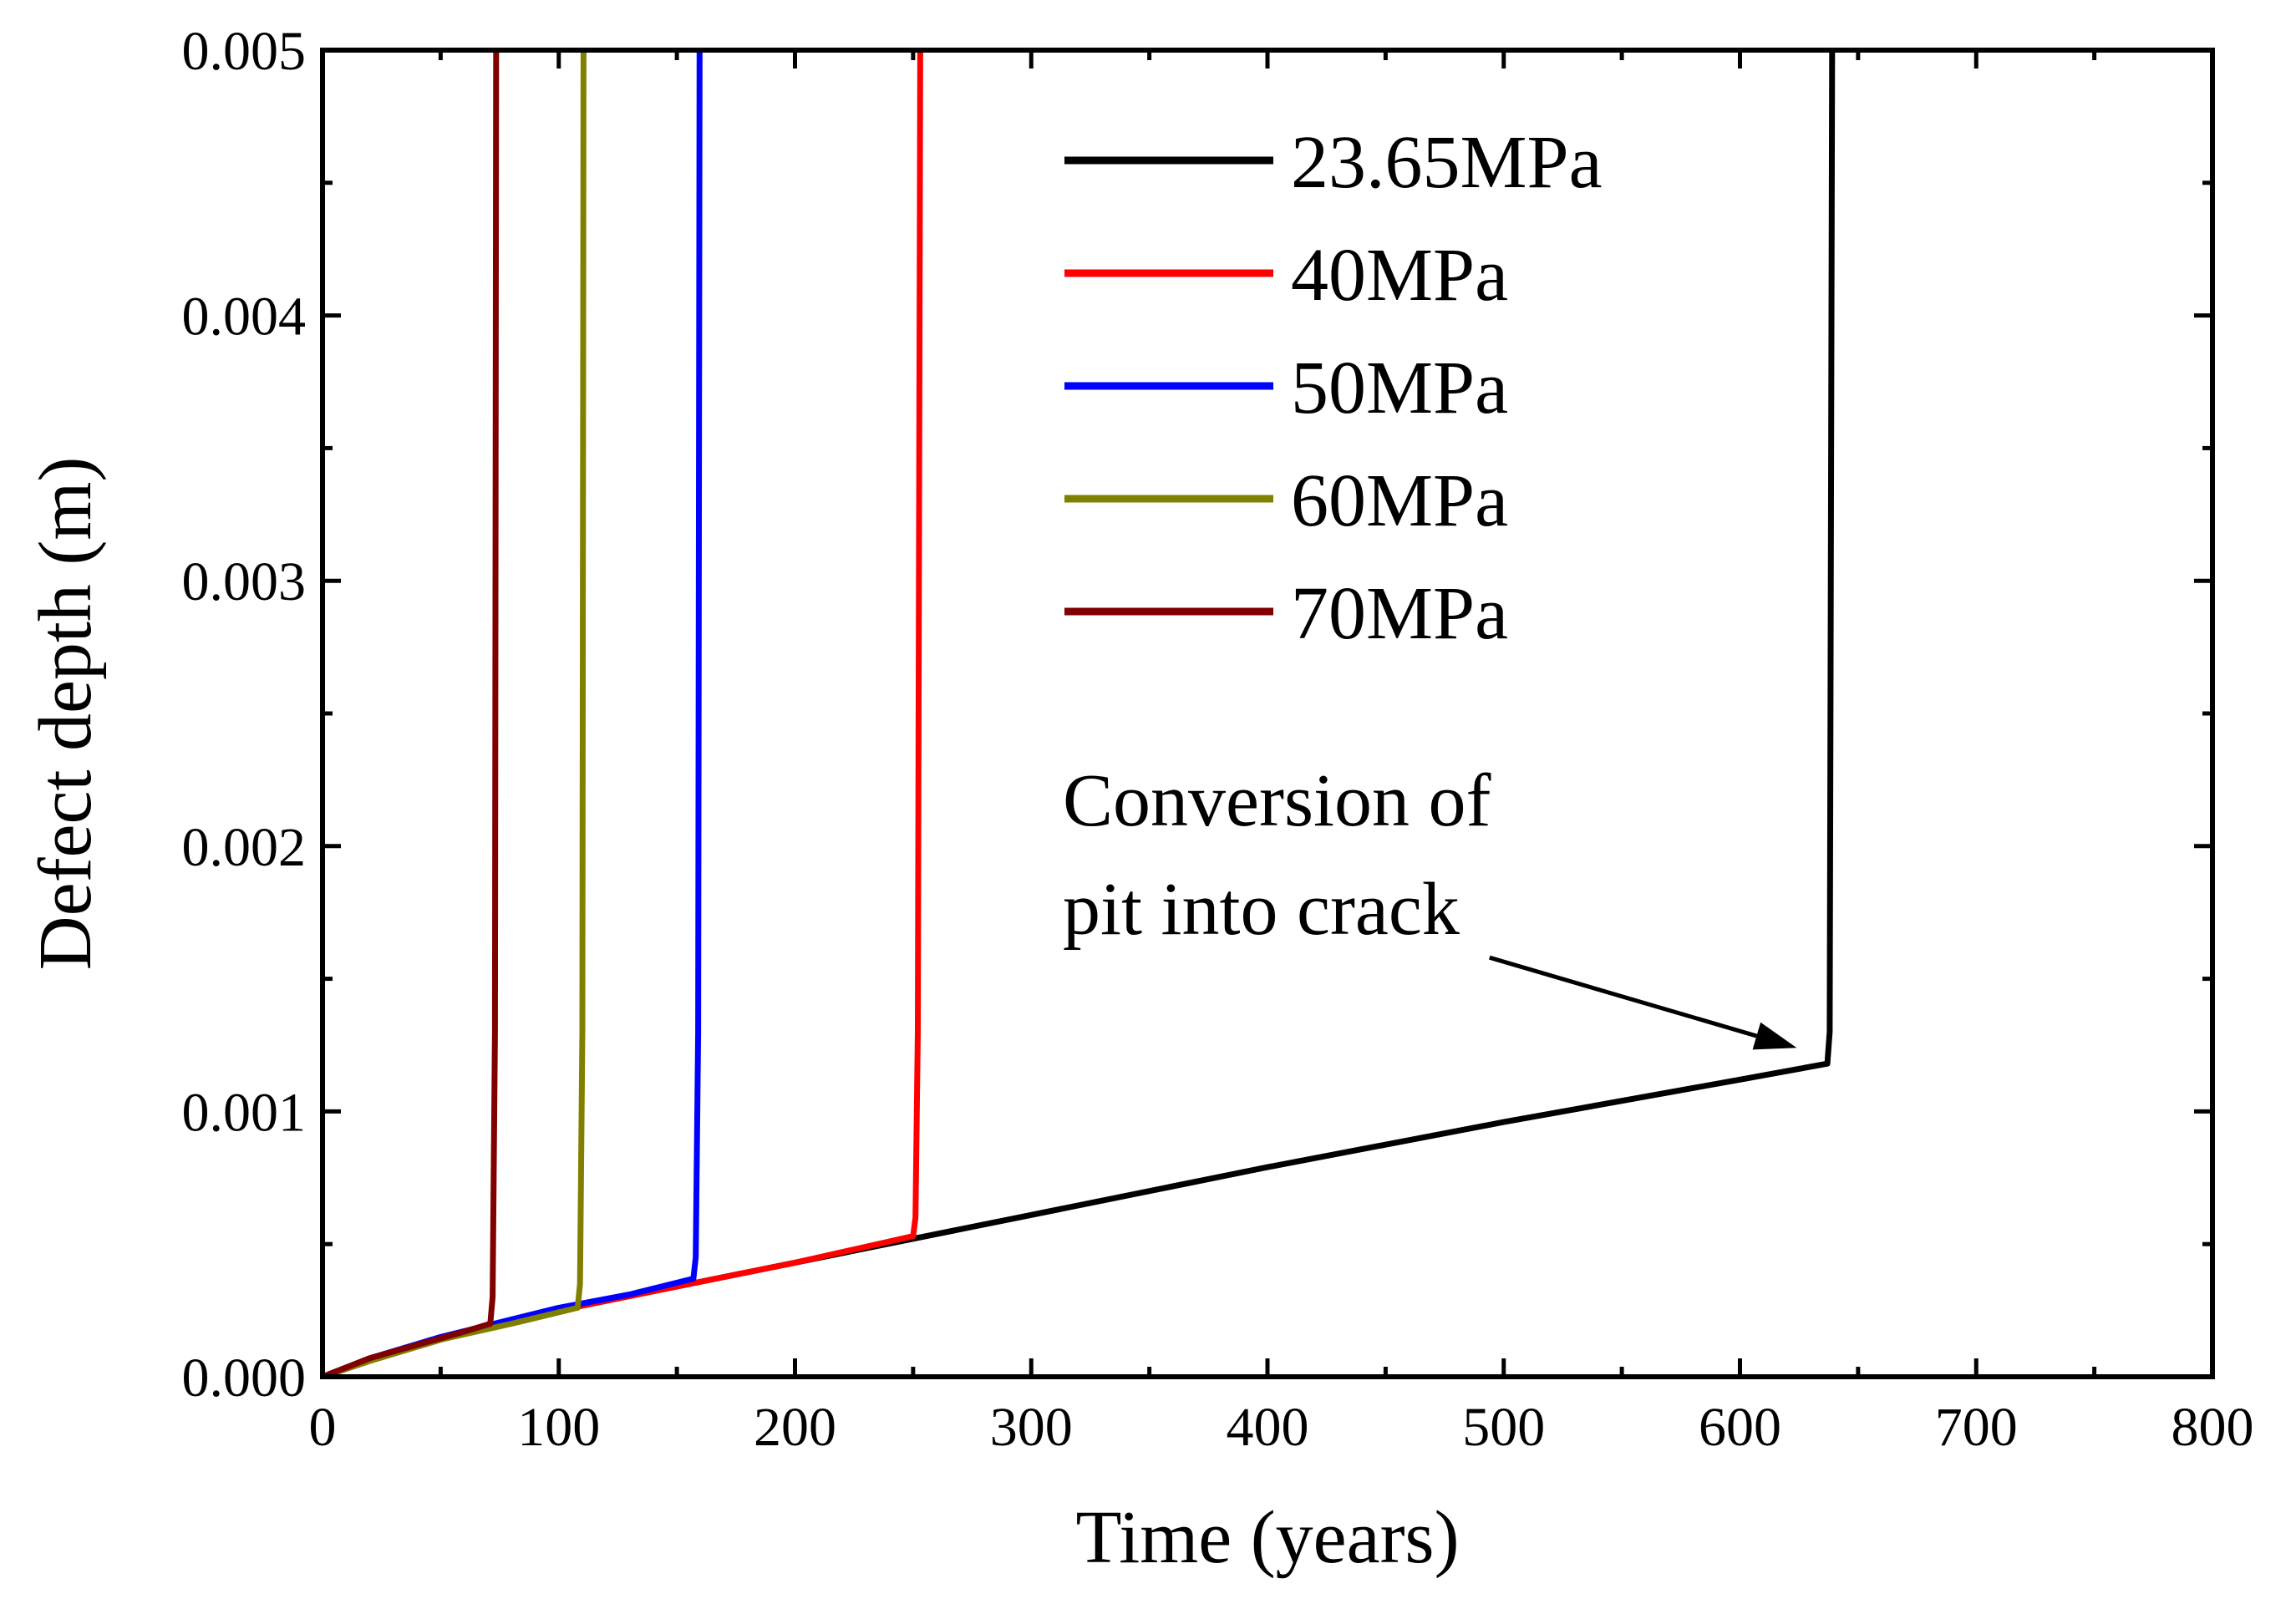 The image size is (2296, 1604). What do you see at coordinates (1399, 388) in the screenshot?
I see `legend-label-2: 50MPa` at bounding box center [1399, 388].